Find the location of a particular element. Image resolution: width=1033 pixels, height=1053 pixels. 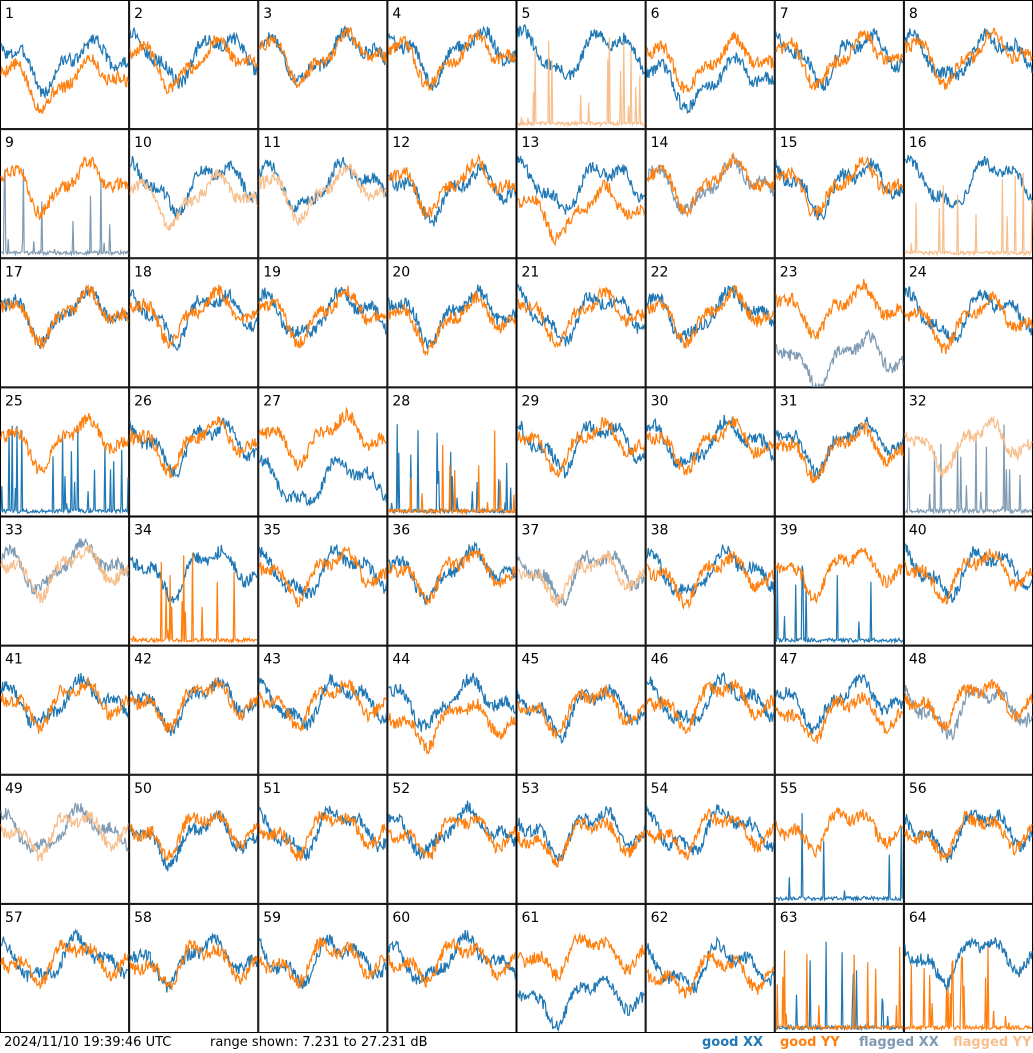

panel-30: 30 is located at coordinates (710, 452).